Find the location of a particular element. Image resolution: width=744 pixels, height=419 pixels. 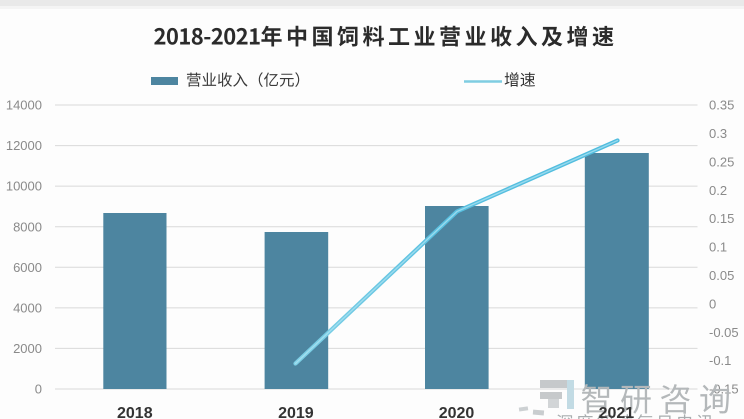

svg-text: 2021 is located at coordinates (617, 412).